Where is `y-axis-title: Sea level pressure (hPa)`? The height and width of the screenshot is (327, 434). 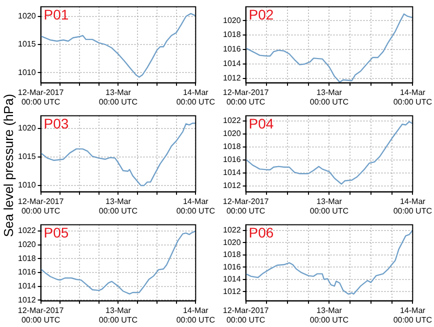
y-axis-title: Sea level pressure (hPa) is located at coordinates (9, 165).